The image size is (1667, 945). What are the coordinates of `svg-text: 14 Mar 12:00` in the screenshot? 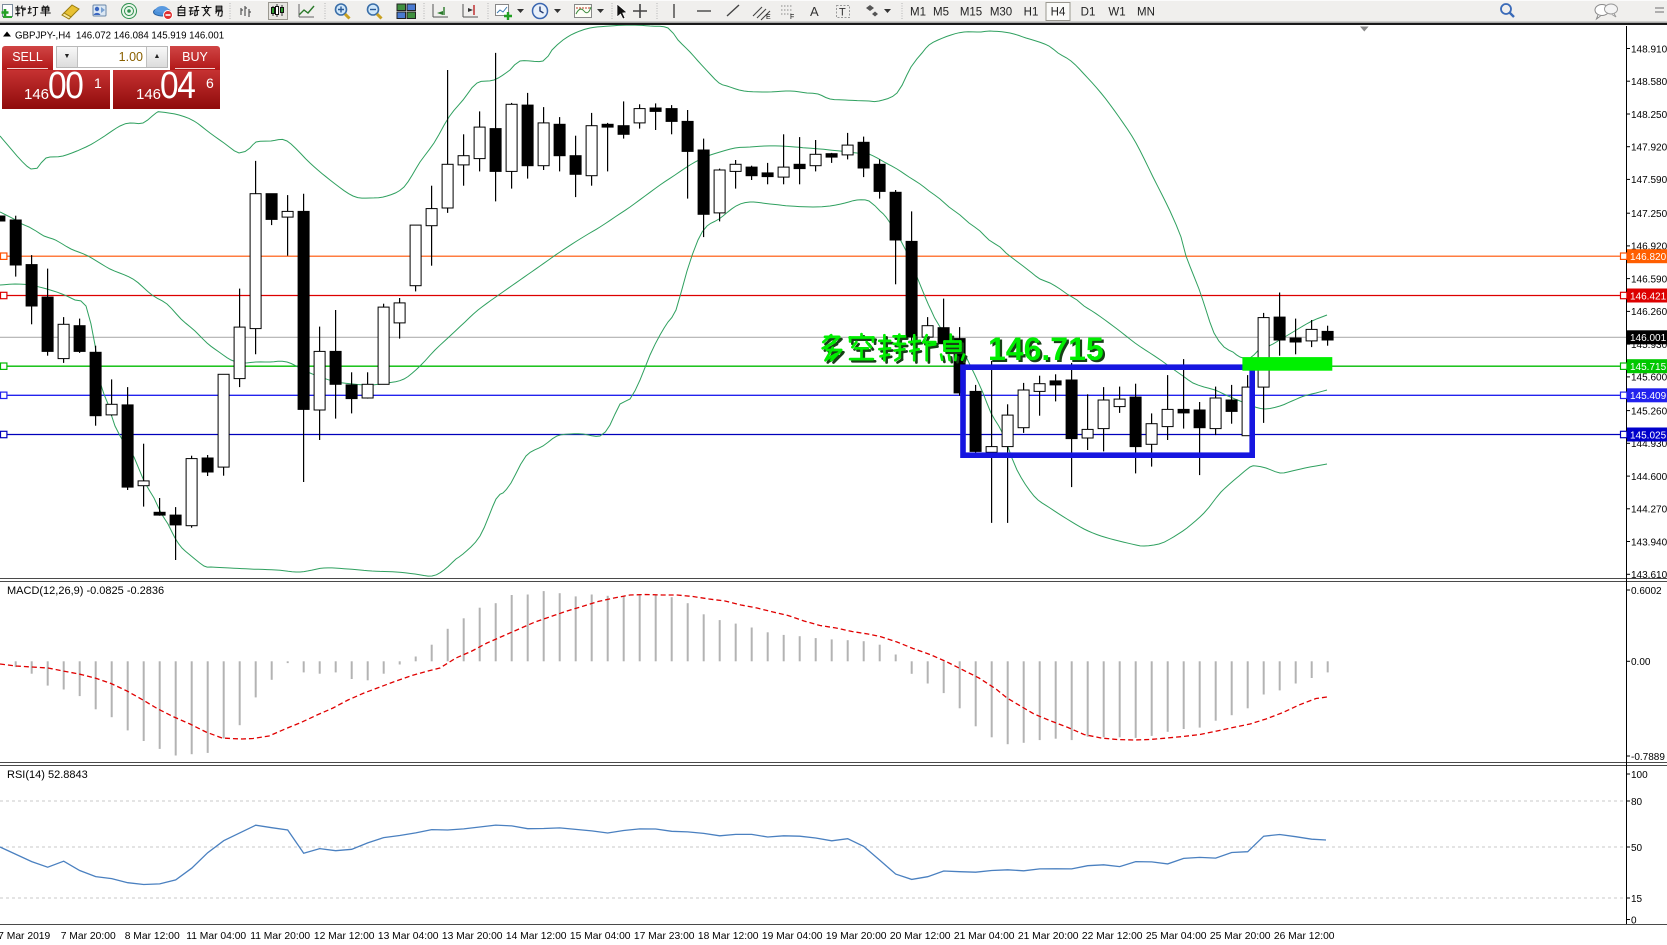 It's located at (536, 936).